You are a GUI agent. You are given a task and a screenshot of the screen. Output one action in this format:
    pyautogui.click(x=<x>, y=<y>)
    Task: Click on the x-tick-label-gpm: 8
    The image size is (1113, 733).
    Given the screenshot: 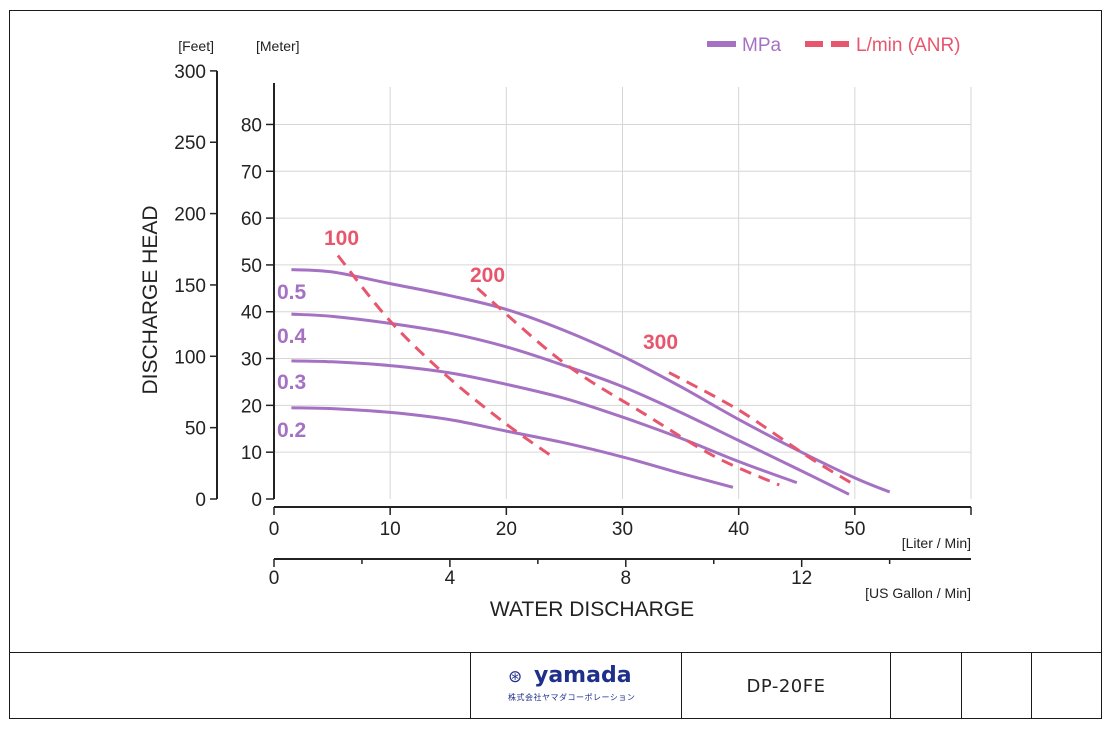 What is the action you would take?
    pyautogui.click(x=626, y=578)
    